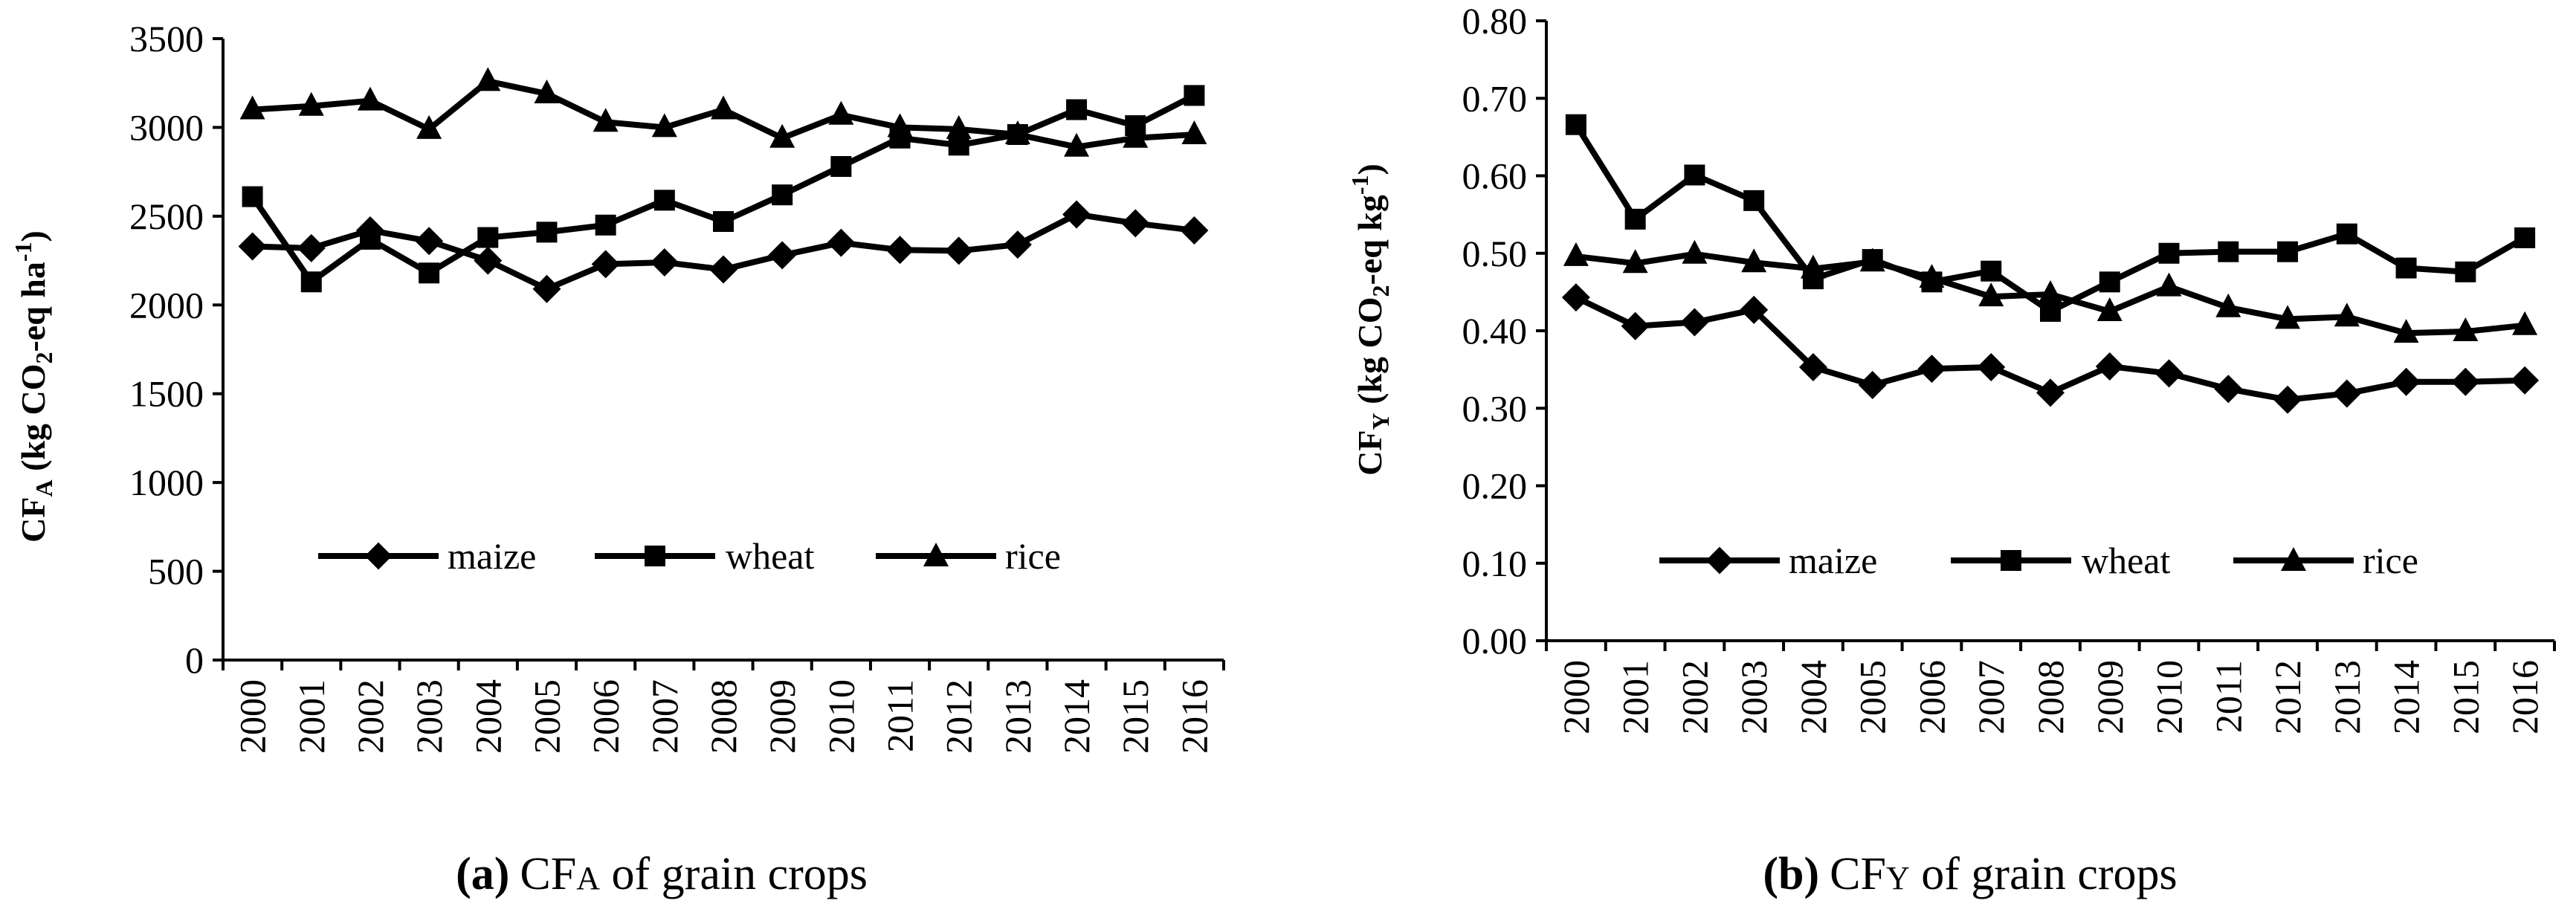  I want to click on x-tick-label: 2012, so click(959, 716).